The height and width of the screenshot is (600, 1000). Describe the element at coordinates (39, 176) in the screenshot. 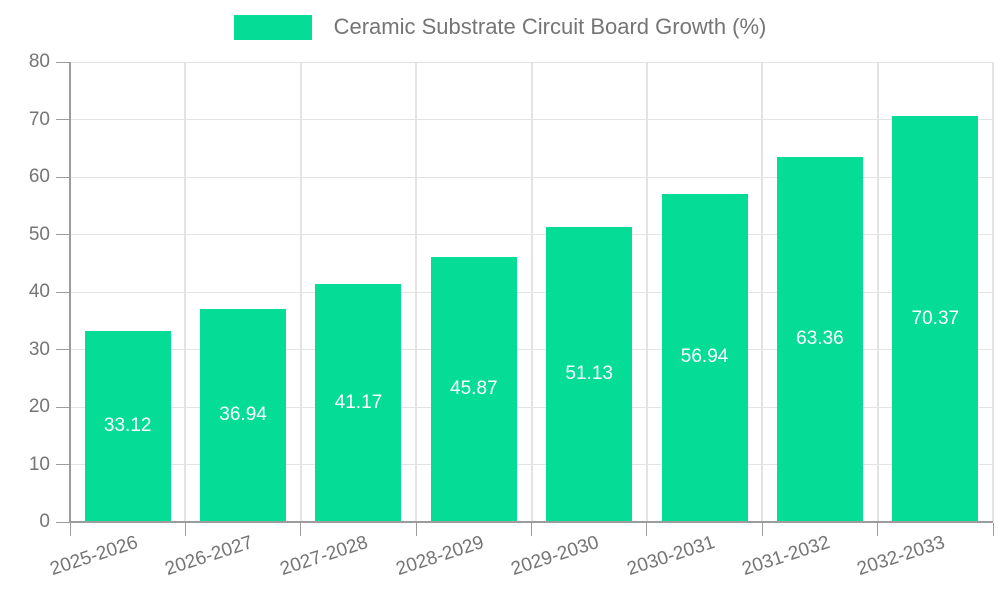

I see `y-tick-label: 60` at that location.